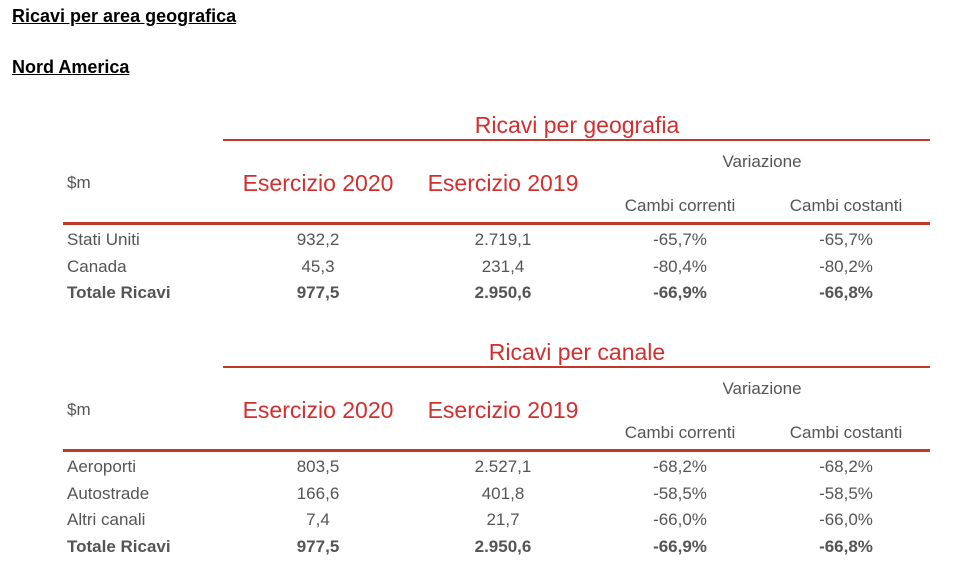  What do you see at coordinates (577, 352) in the screenshot?
I see `table-title: Ricavi per canale` at bounding box center [577, 352].